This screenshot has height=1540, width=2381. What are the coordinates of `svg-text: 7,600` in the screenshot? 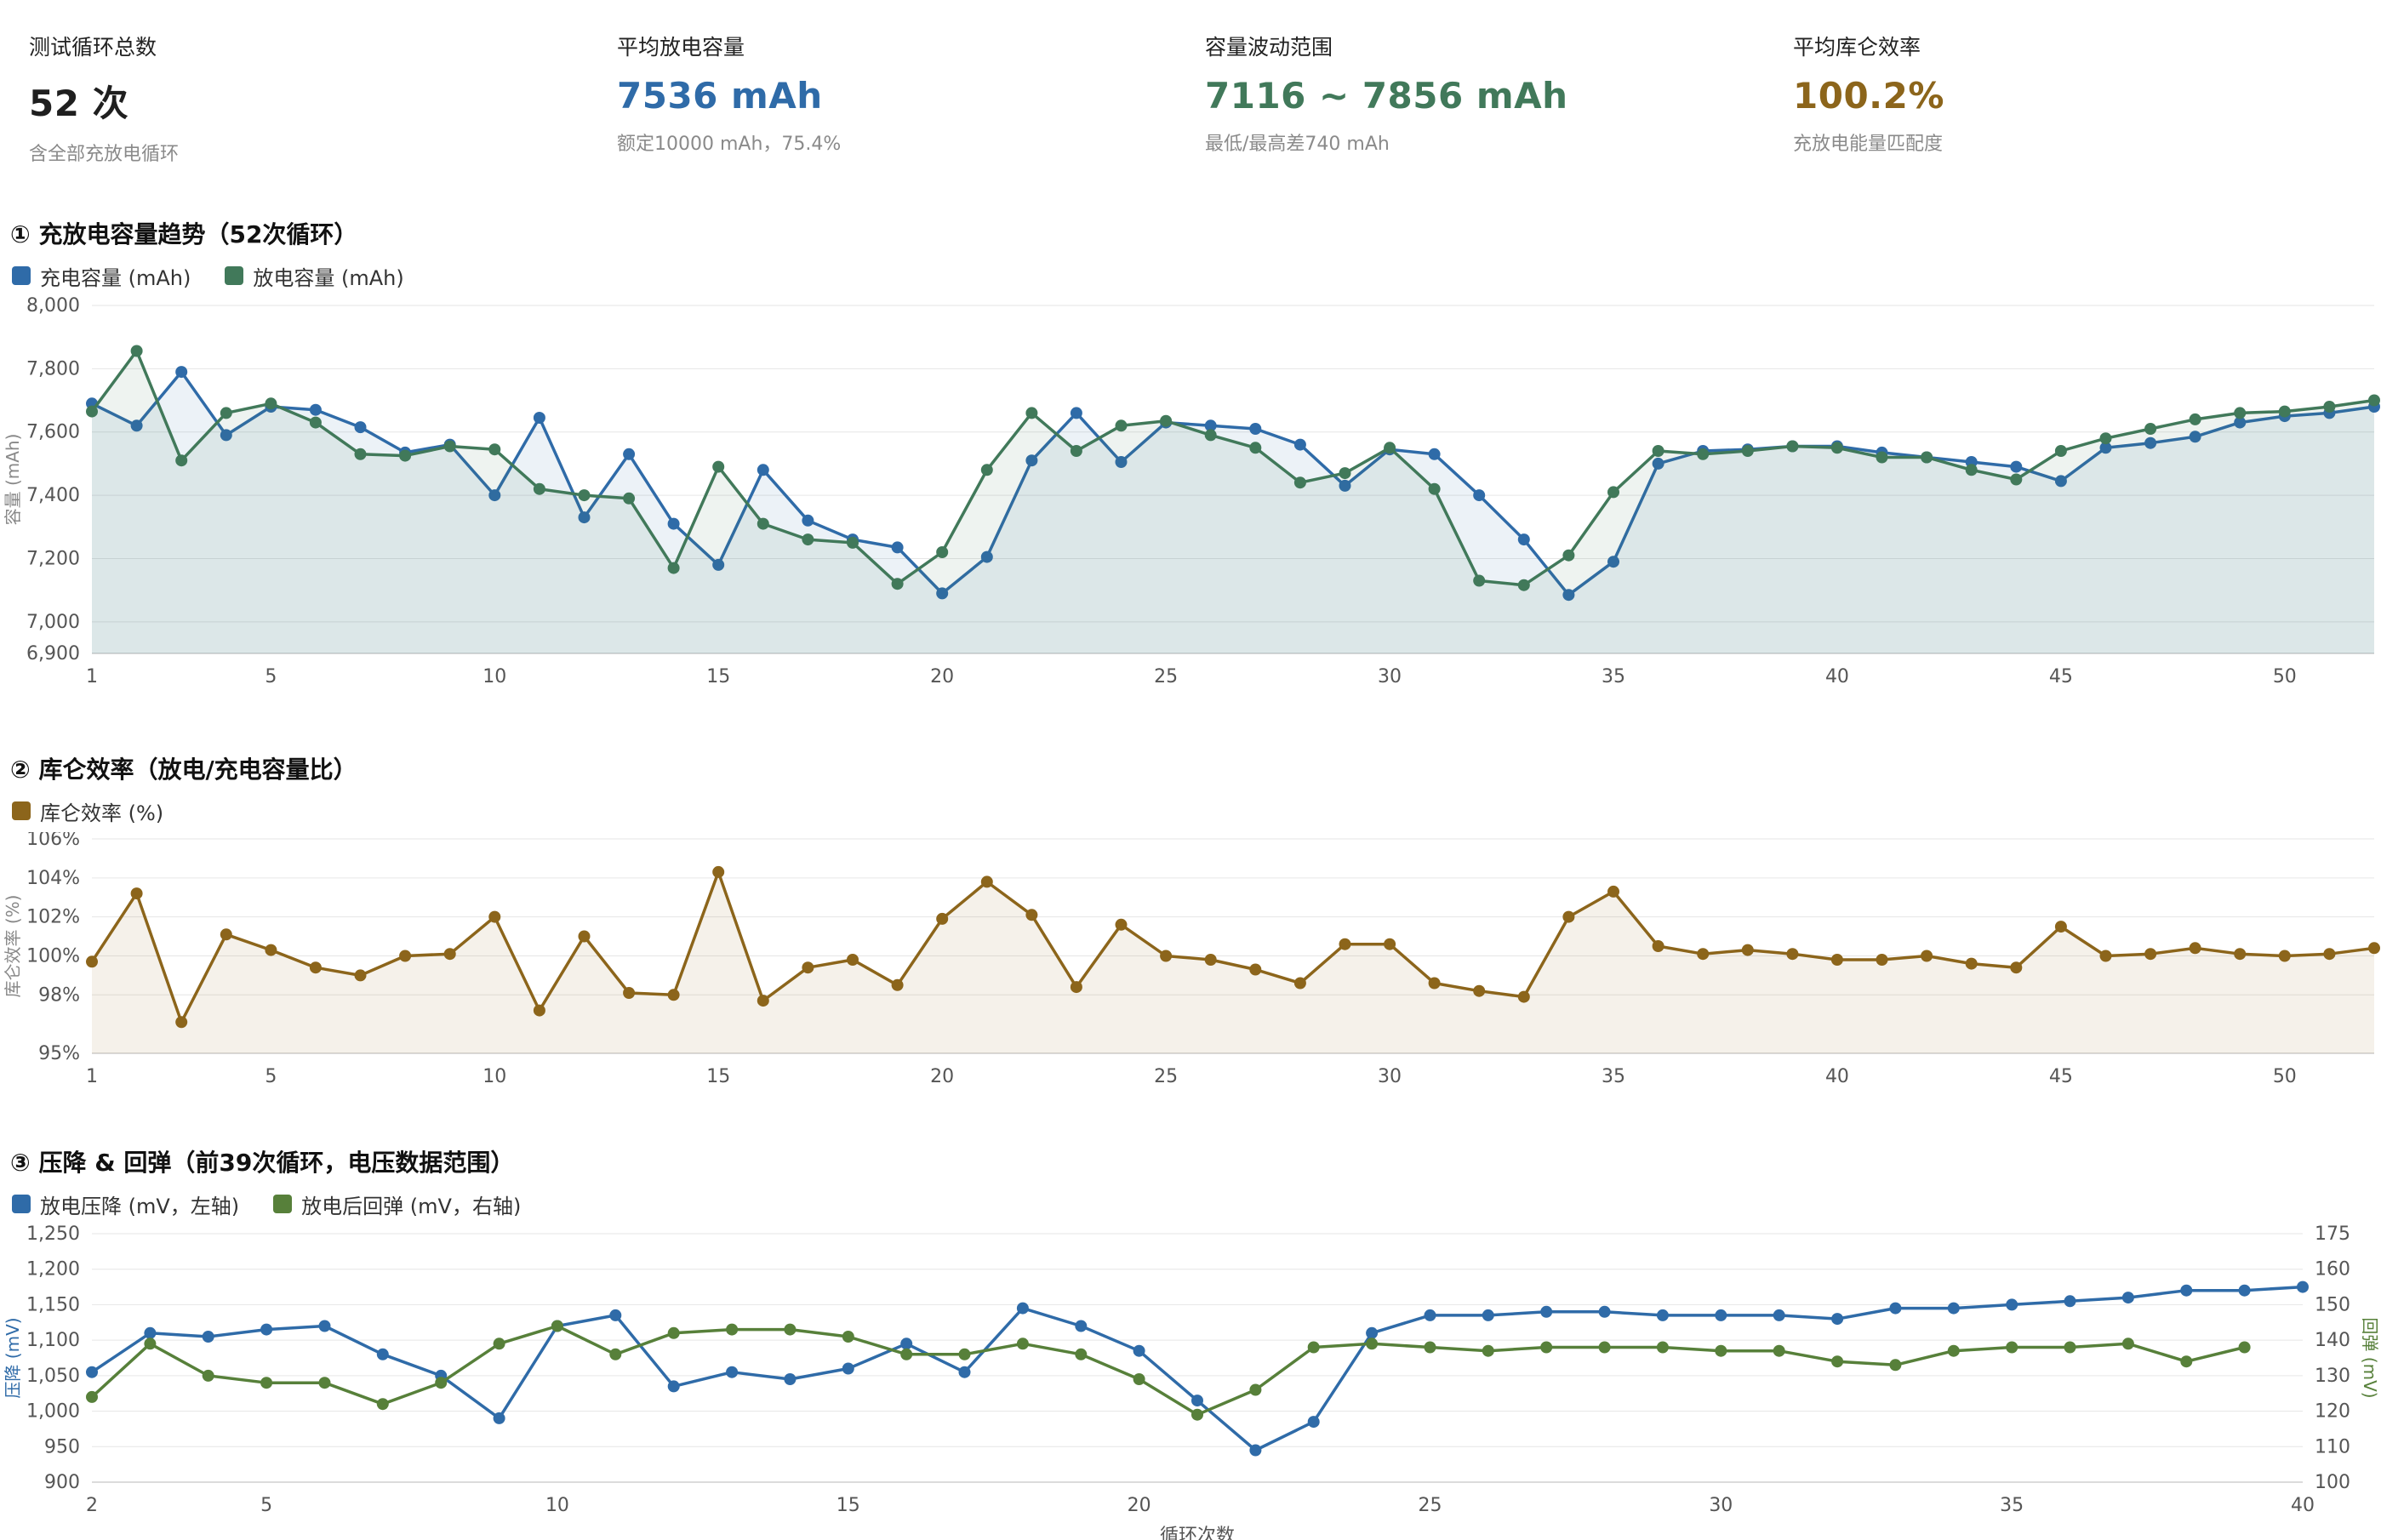 It's located at (53, 433).